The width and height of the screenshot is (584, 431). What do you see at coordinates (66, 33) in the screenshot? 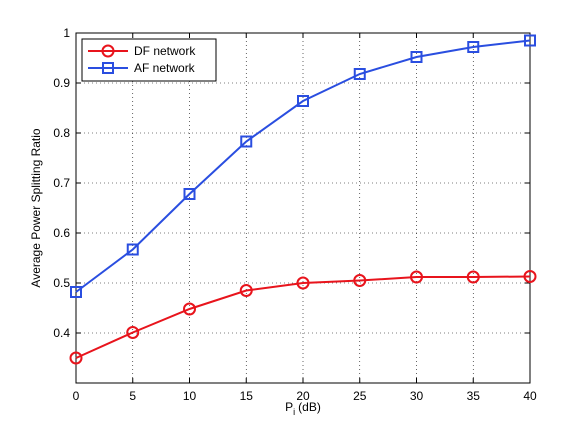
I see `y-tick-label: 1` at bounding box center [66, 33].